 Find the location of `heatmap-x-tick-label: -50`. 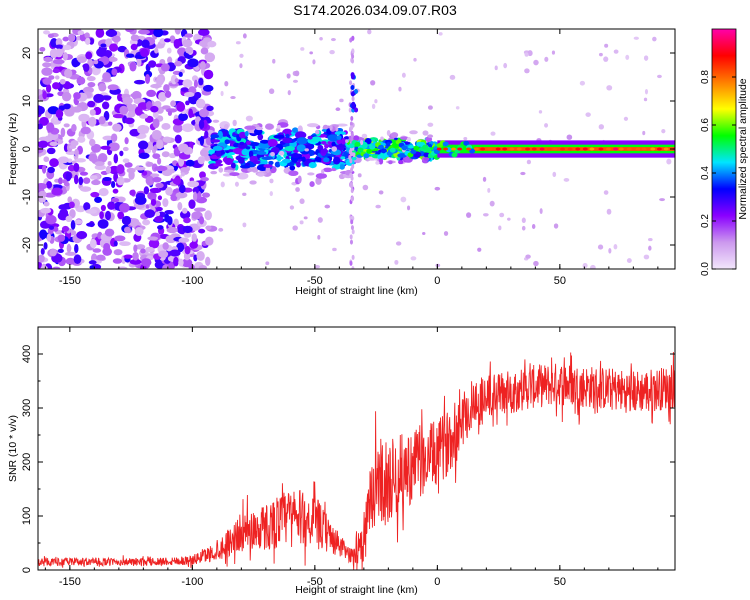

heatmap-x-tick-label: -50 is located at coordinates (315, 281).